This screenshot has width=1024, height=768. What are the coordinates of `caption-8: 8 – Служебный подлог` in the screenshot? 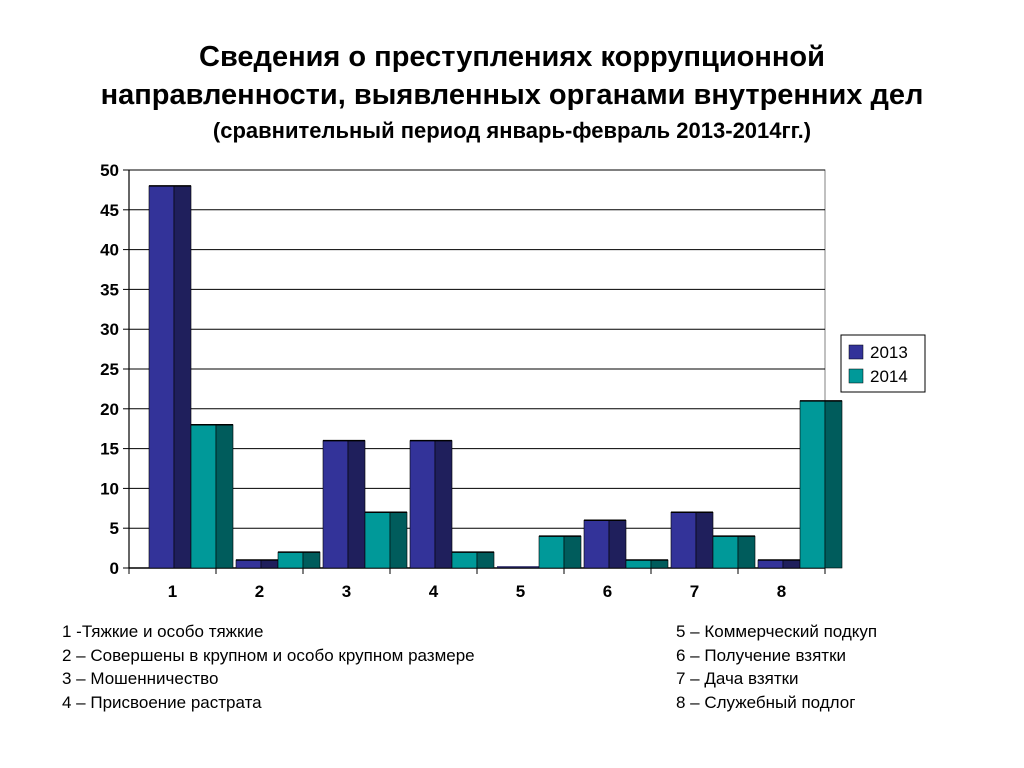 It's located at (766, 702).